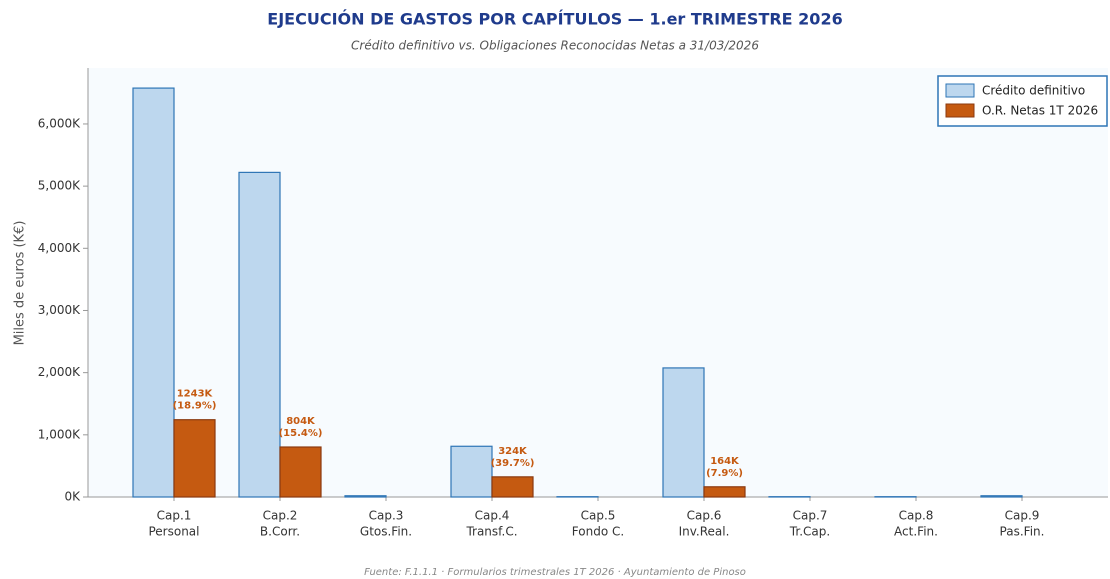 This screenshot has height=579, width=1110. Describe the element at coordinates (916, 516) in the screenshot. I see `x-tick-label: Cap.8` at that location.